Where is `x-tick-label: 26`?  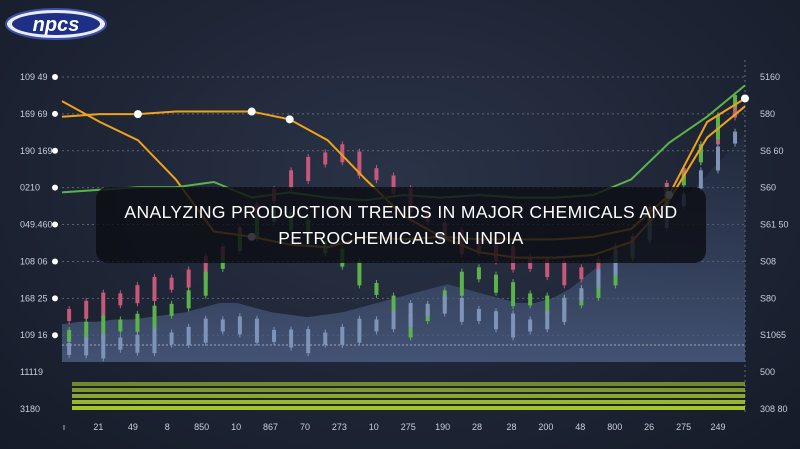 x-tick-label: 26 is located at coordinates (649, 427).